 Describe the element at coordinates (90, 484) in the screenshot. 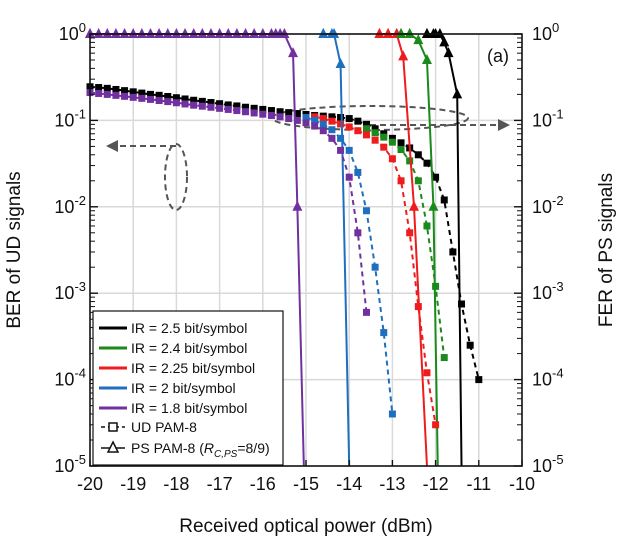

I see `x-tick-label: -20` at that location.